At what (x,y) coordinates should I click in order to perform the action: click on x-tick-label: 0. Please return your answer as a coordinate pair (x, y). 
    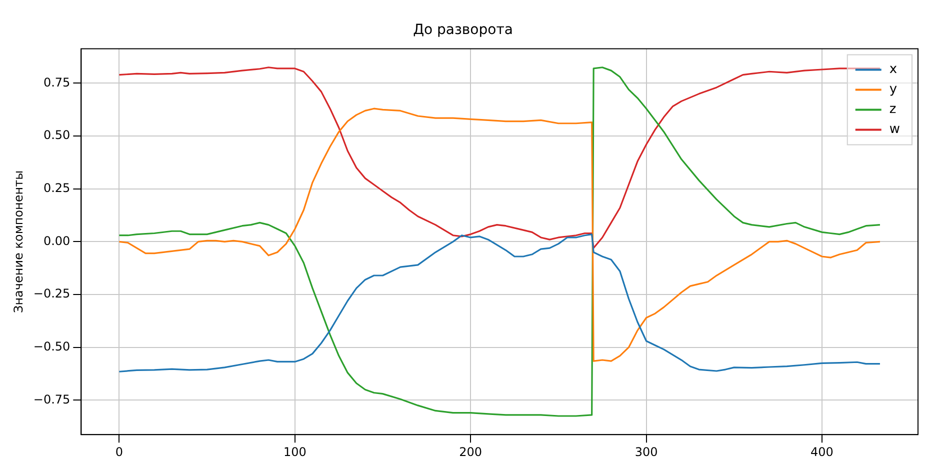
    Looking at the image, I should click on (119, 451).